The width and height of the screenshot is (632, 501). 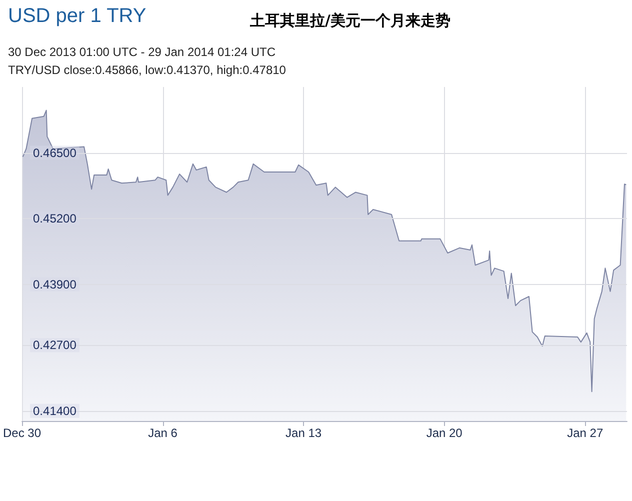 What do you see at coordinates (55, 219) in the screenshot?
I see `y-tick-label: 0.45200` at bounding box center [55, 219].